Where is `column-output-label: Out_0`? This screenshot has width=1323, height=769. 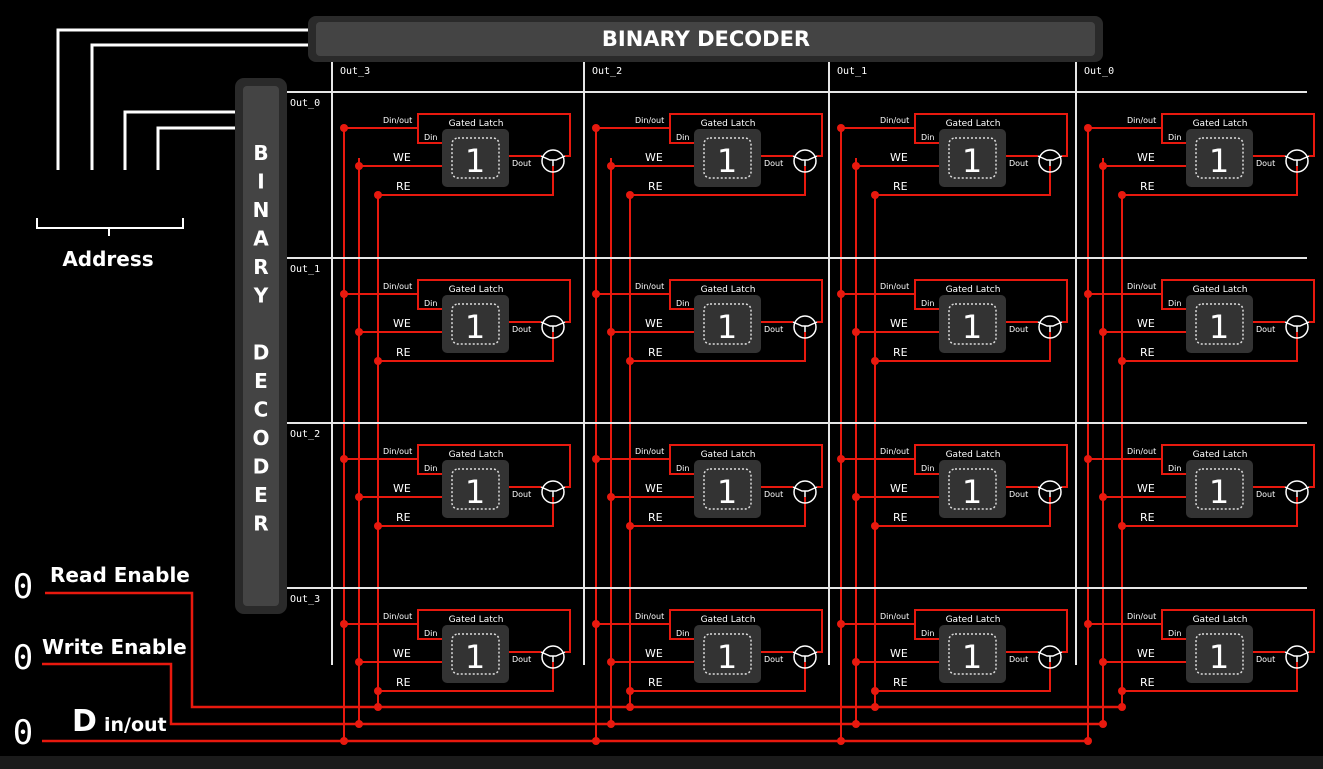
column-output-label: Out_0 is located at coordinates (1099, 71).